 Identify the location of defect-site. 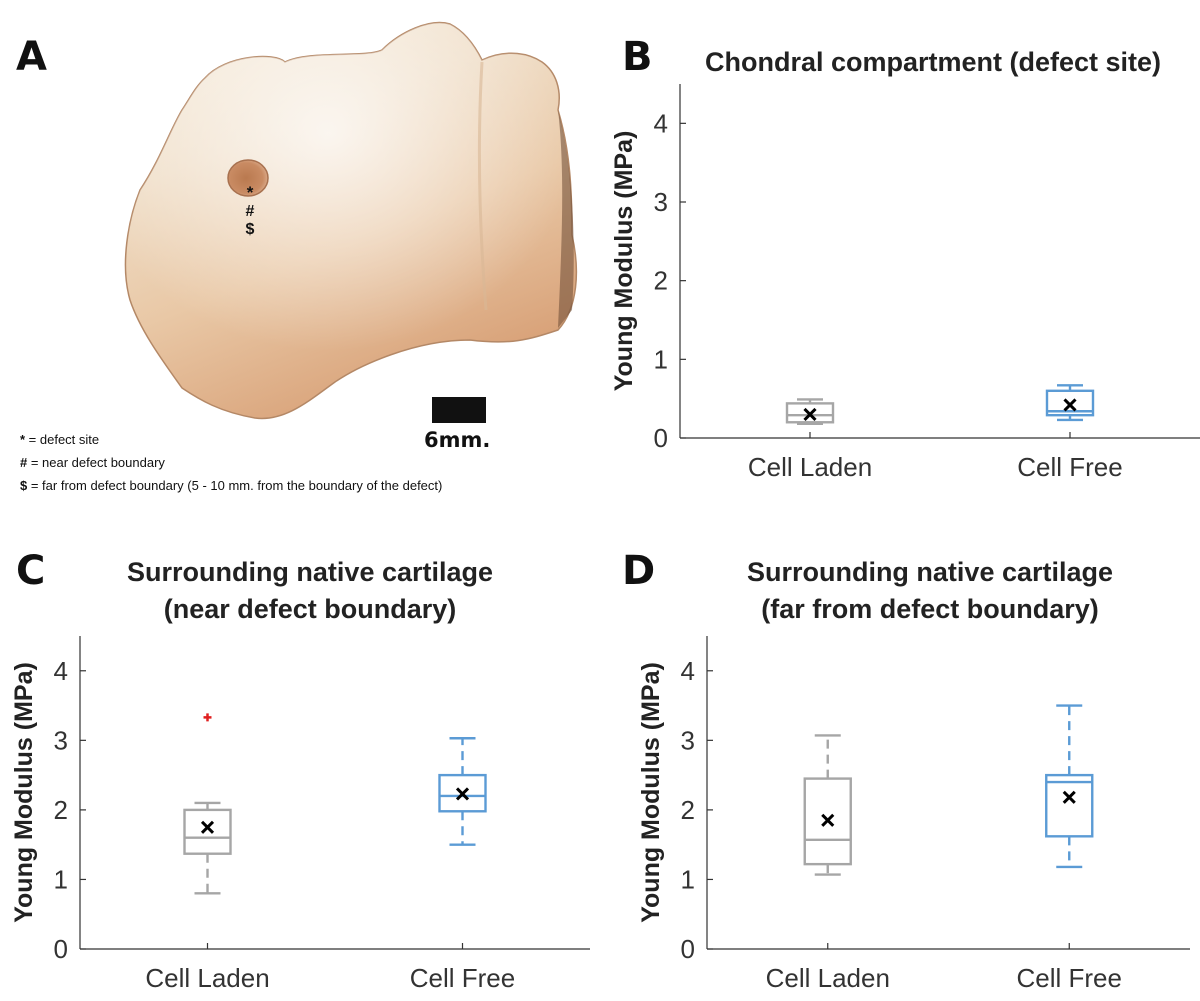
(248, 178).